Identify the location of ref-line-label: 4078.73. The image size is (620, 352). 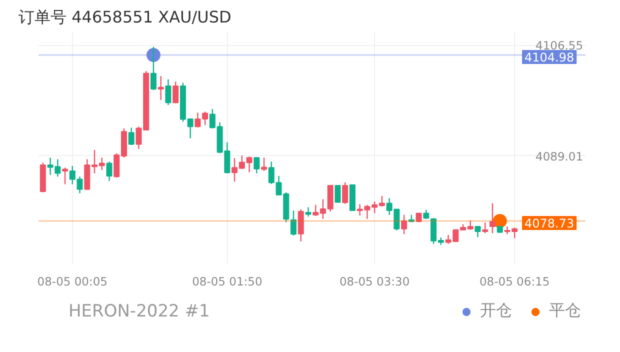
(549, 223).